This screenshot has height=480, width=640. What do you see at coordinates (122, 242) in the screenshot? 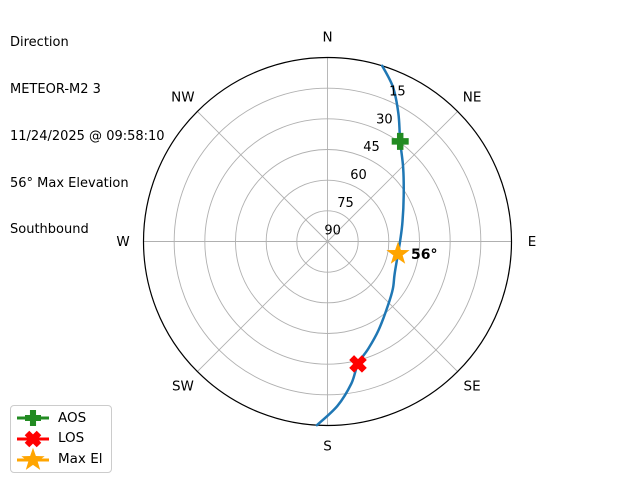
I see `compass-label-w: W` at bounding box center [122, 242].